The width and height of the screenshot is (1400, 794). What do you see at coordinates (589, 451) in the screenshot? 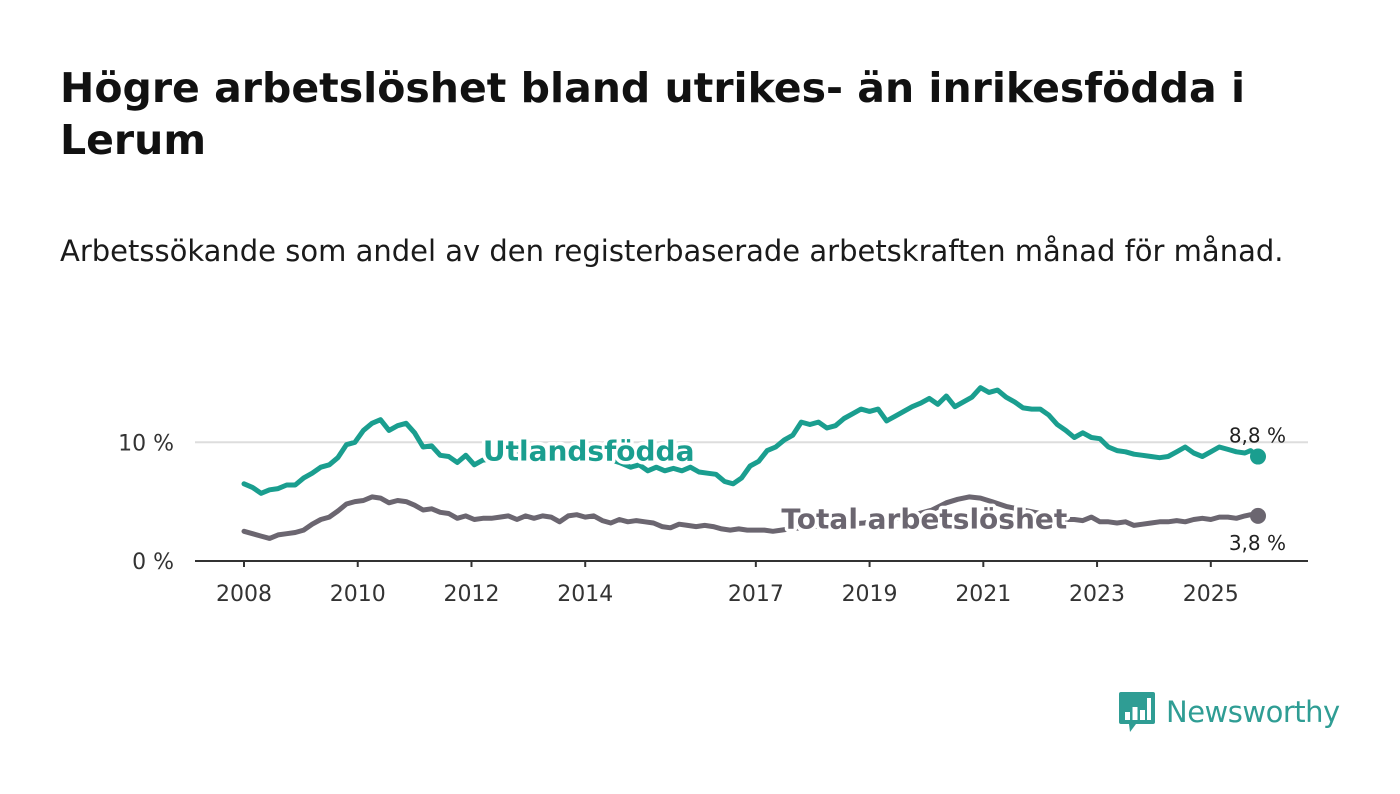
I see `series-label-utlandsf-dda: Utlandsfödda` at bounding box center [589, 451].